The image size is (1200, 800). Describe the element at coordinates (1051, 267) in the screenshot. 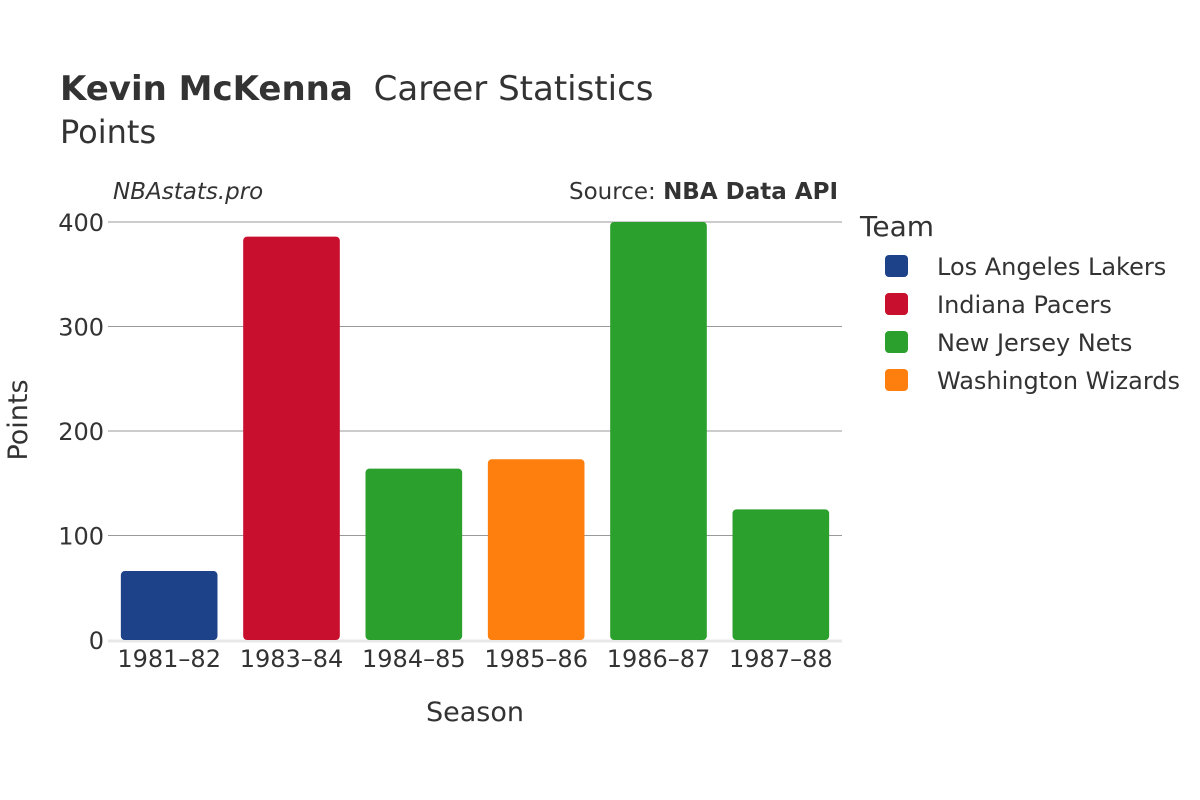

I see `legend-label: Los Angeles Lakers` at that location.